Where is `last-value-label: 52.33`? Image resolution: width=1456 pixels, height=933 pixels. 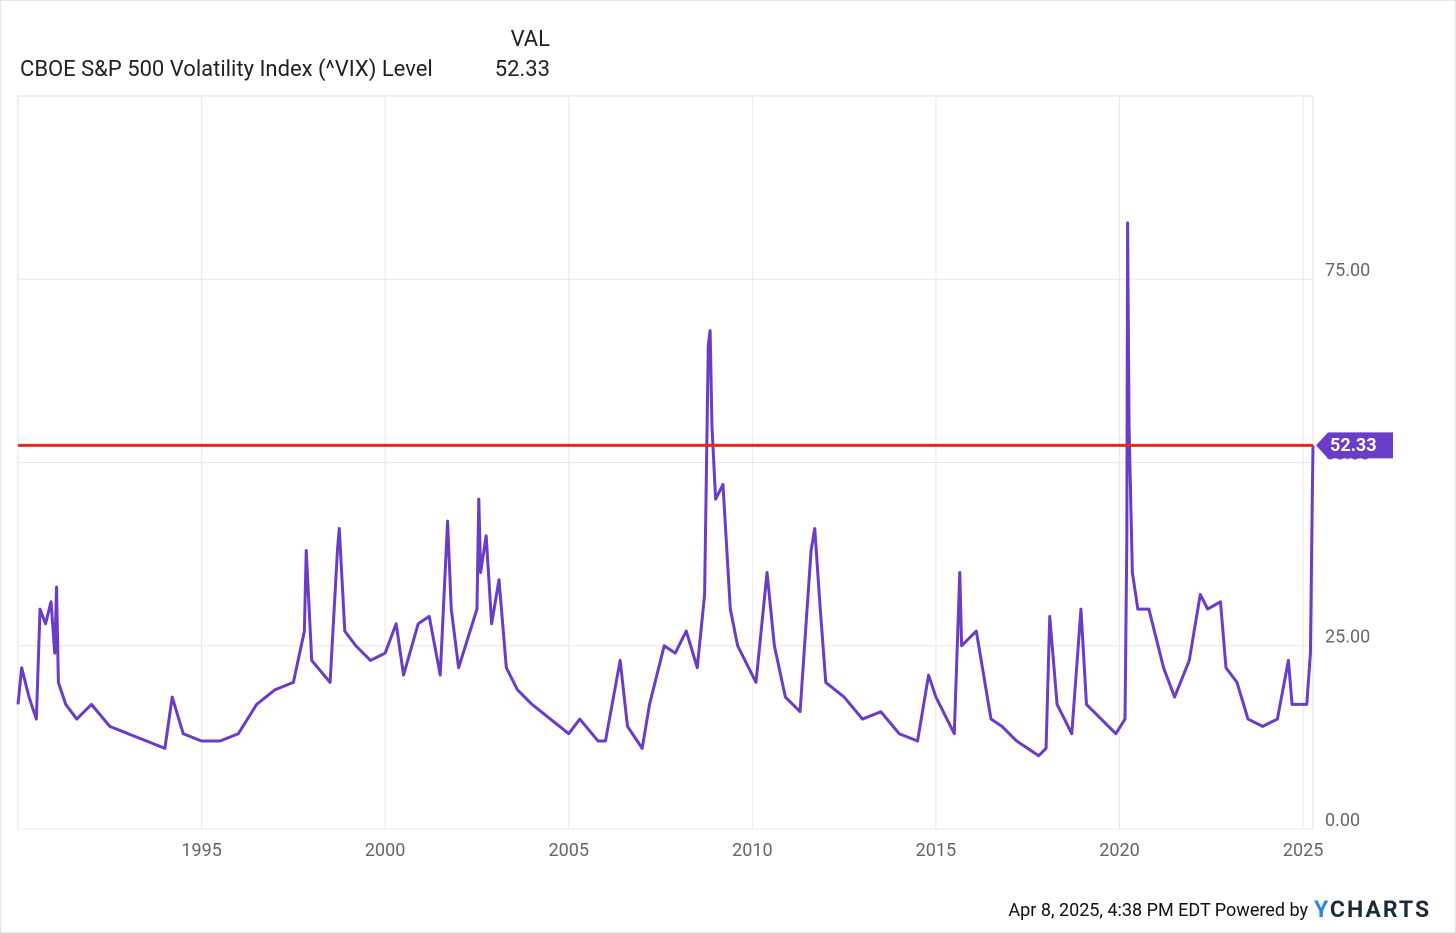 last-value-label: 52.33 is located at coordinates (1353, 445).